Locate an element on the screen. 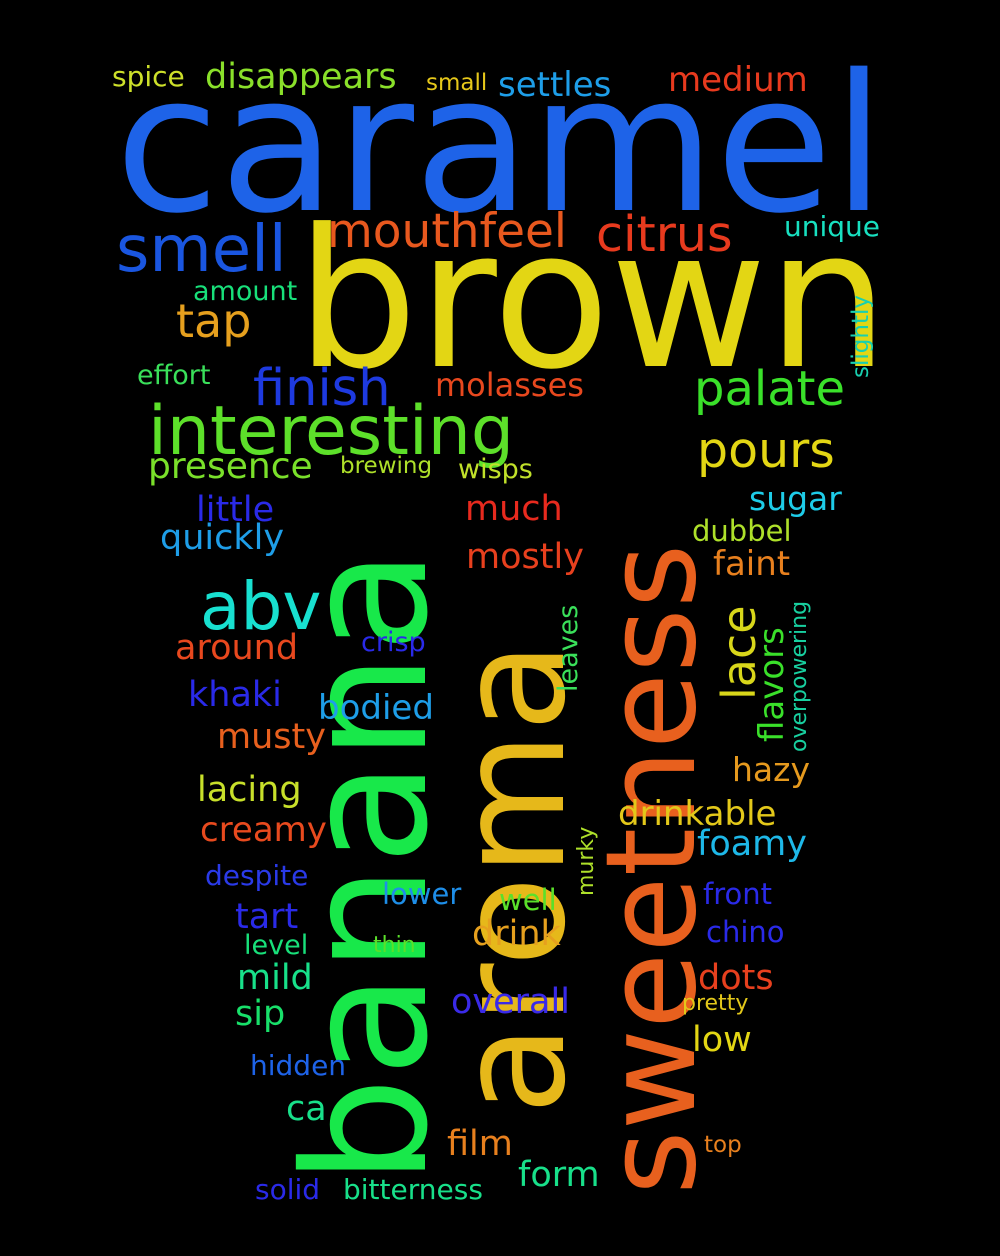 The image size is (1000, 1256). word-around: around is located at coordinates (237, 648).